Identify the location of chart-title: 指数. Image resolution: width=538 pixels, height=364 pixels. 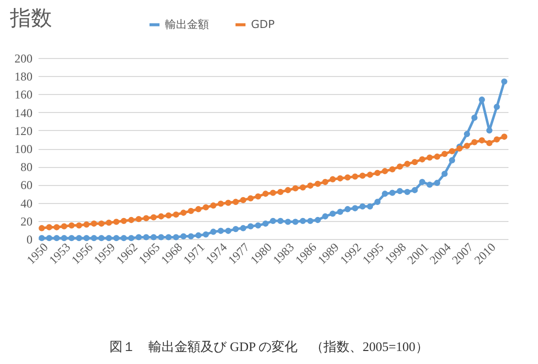
(31, 18).